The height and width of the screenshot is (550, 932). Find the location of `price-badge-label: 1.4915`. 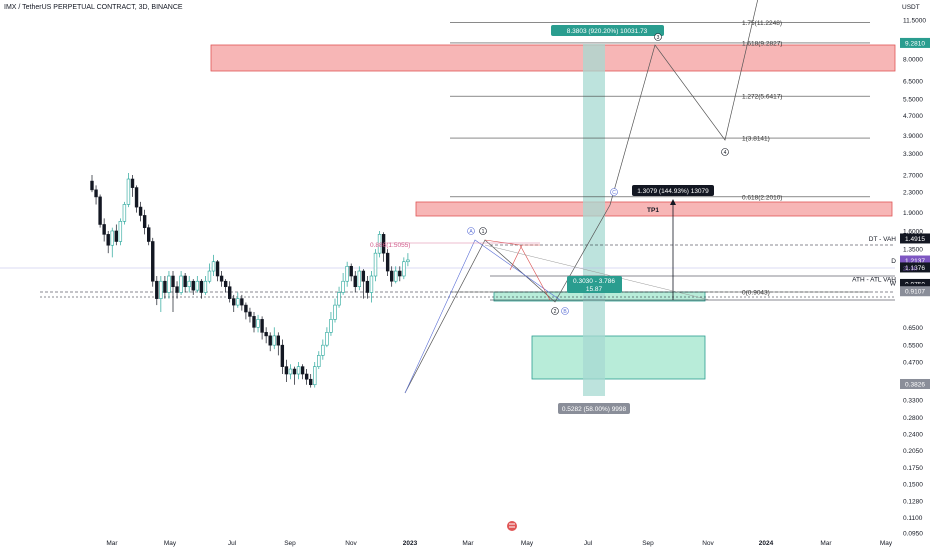

price-badge-label: 1.4915 is located at coordinates (915, 239).